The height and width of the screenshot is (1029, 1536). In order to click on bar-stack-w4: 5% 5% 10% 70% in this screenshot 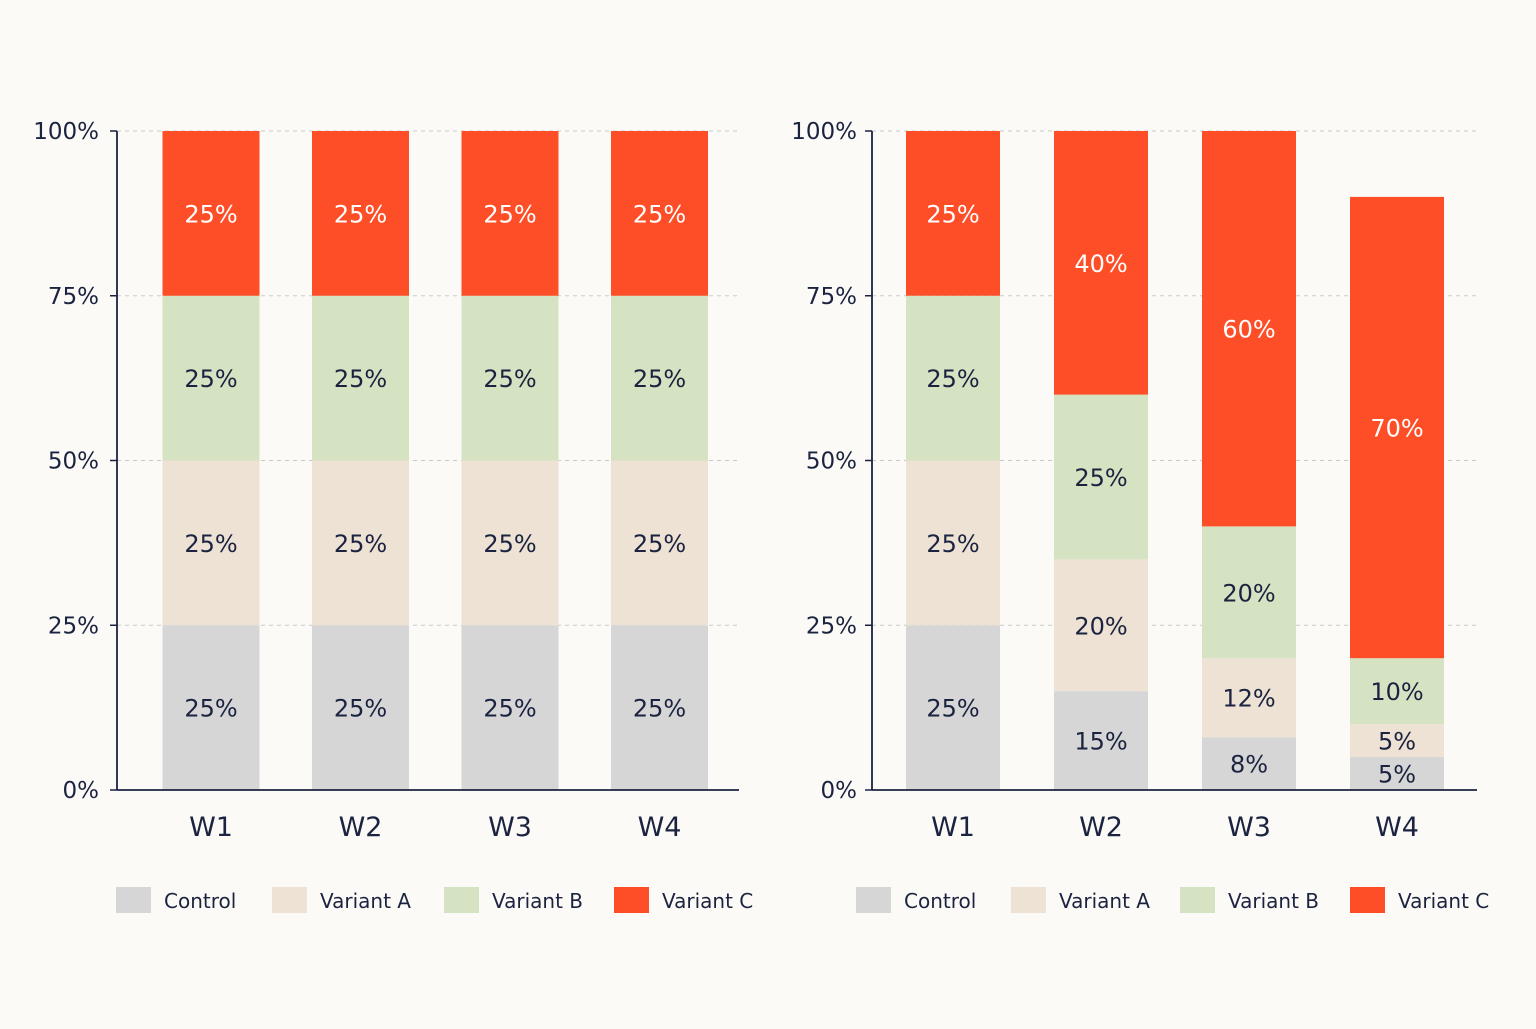, I will do `click(1397, 493)`.